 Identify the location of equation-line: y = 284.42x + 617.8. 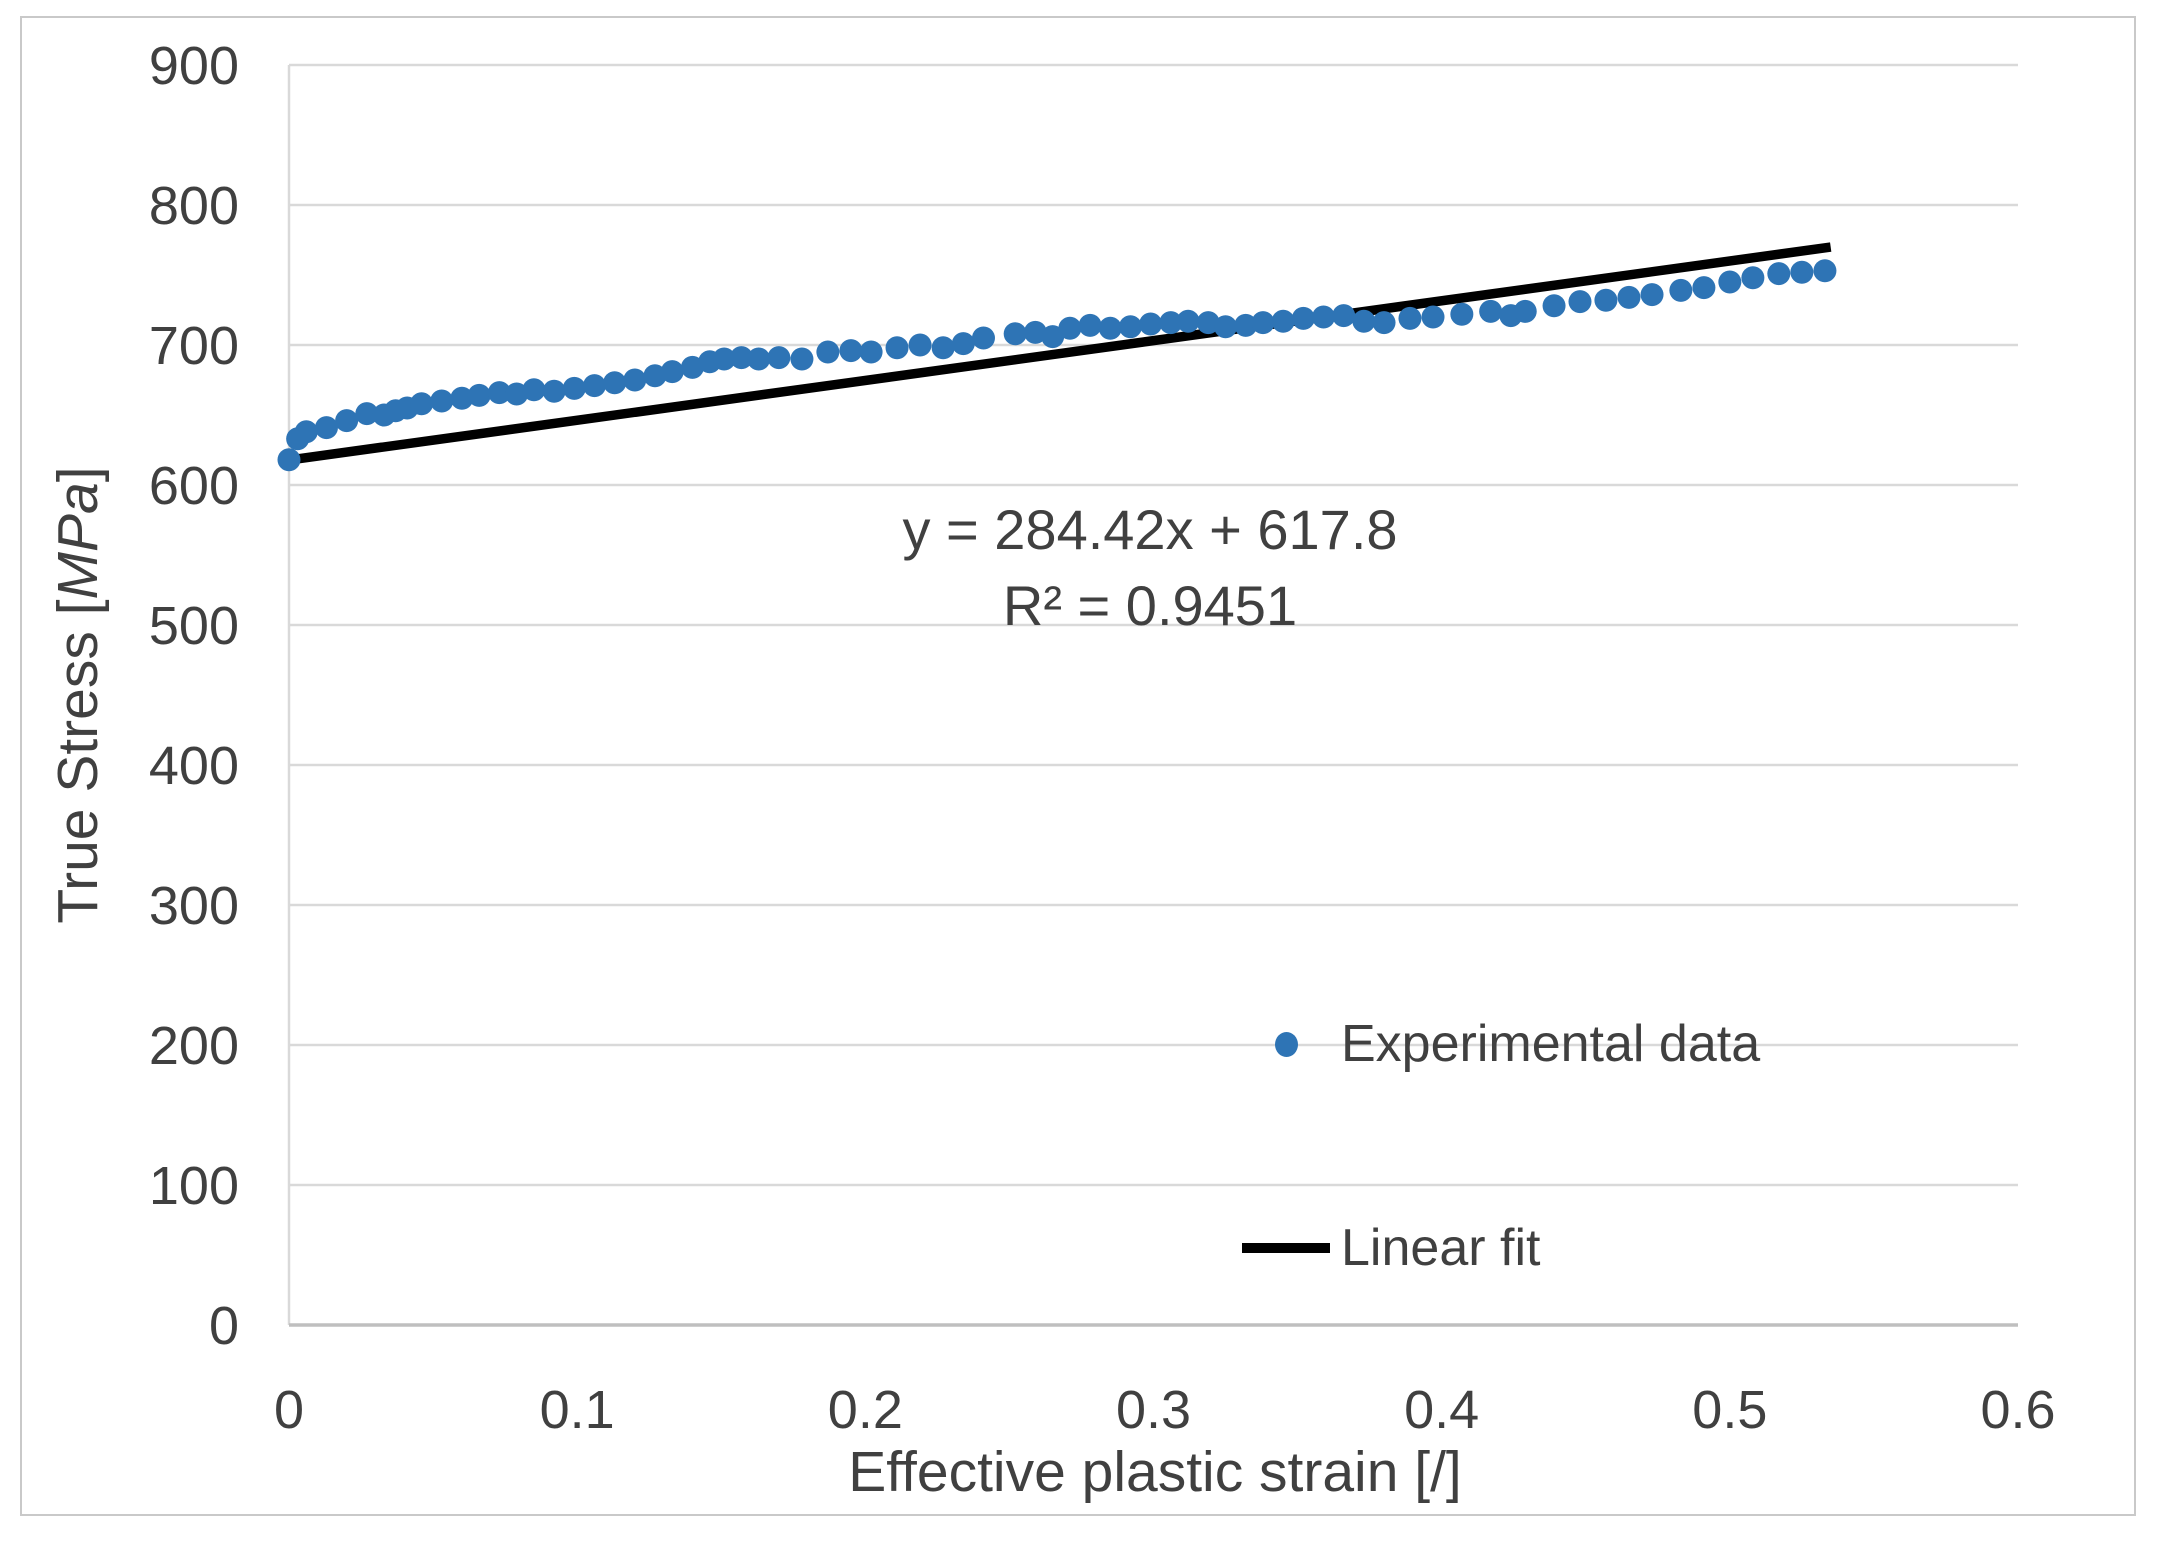
(1150, 529).